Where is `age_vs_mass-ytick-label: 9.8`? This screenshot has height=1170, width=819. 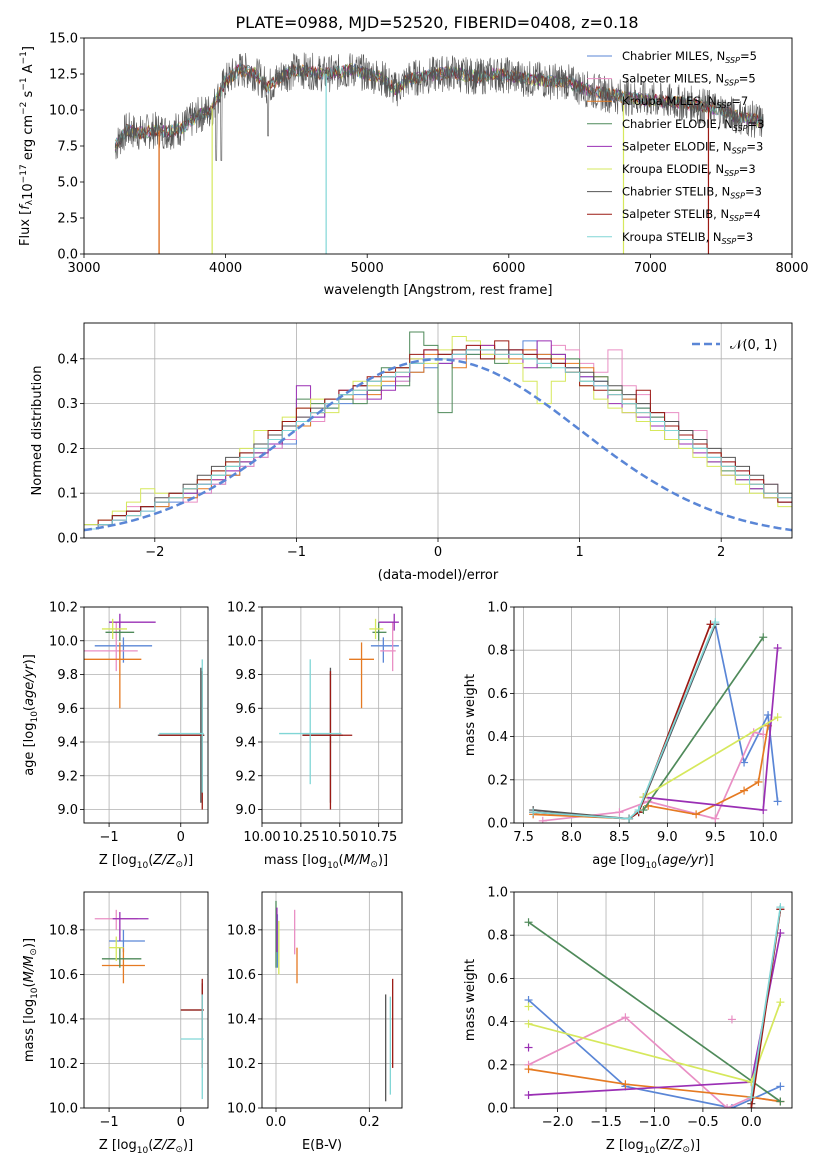
age_vs_mass-ytick-label: 9.8 is located at coordinates (245, 675).